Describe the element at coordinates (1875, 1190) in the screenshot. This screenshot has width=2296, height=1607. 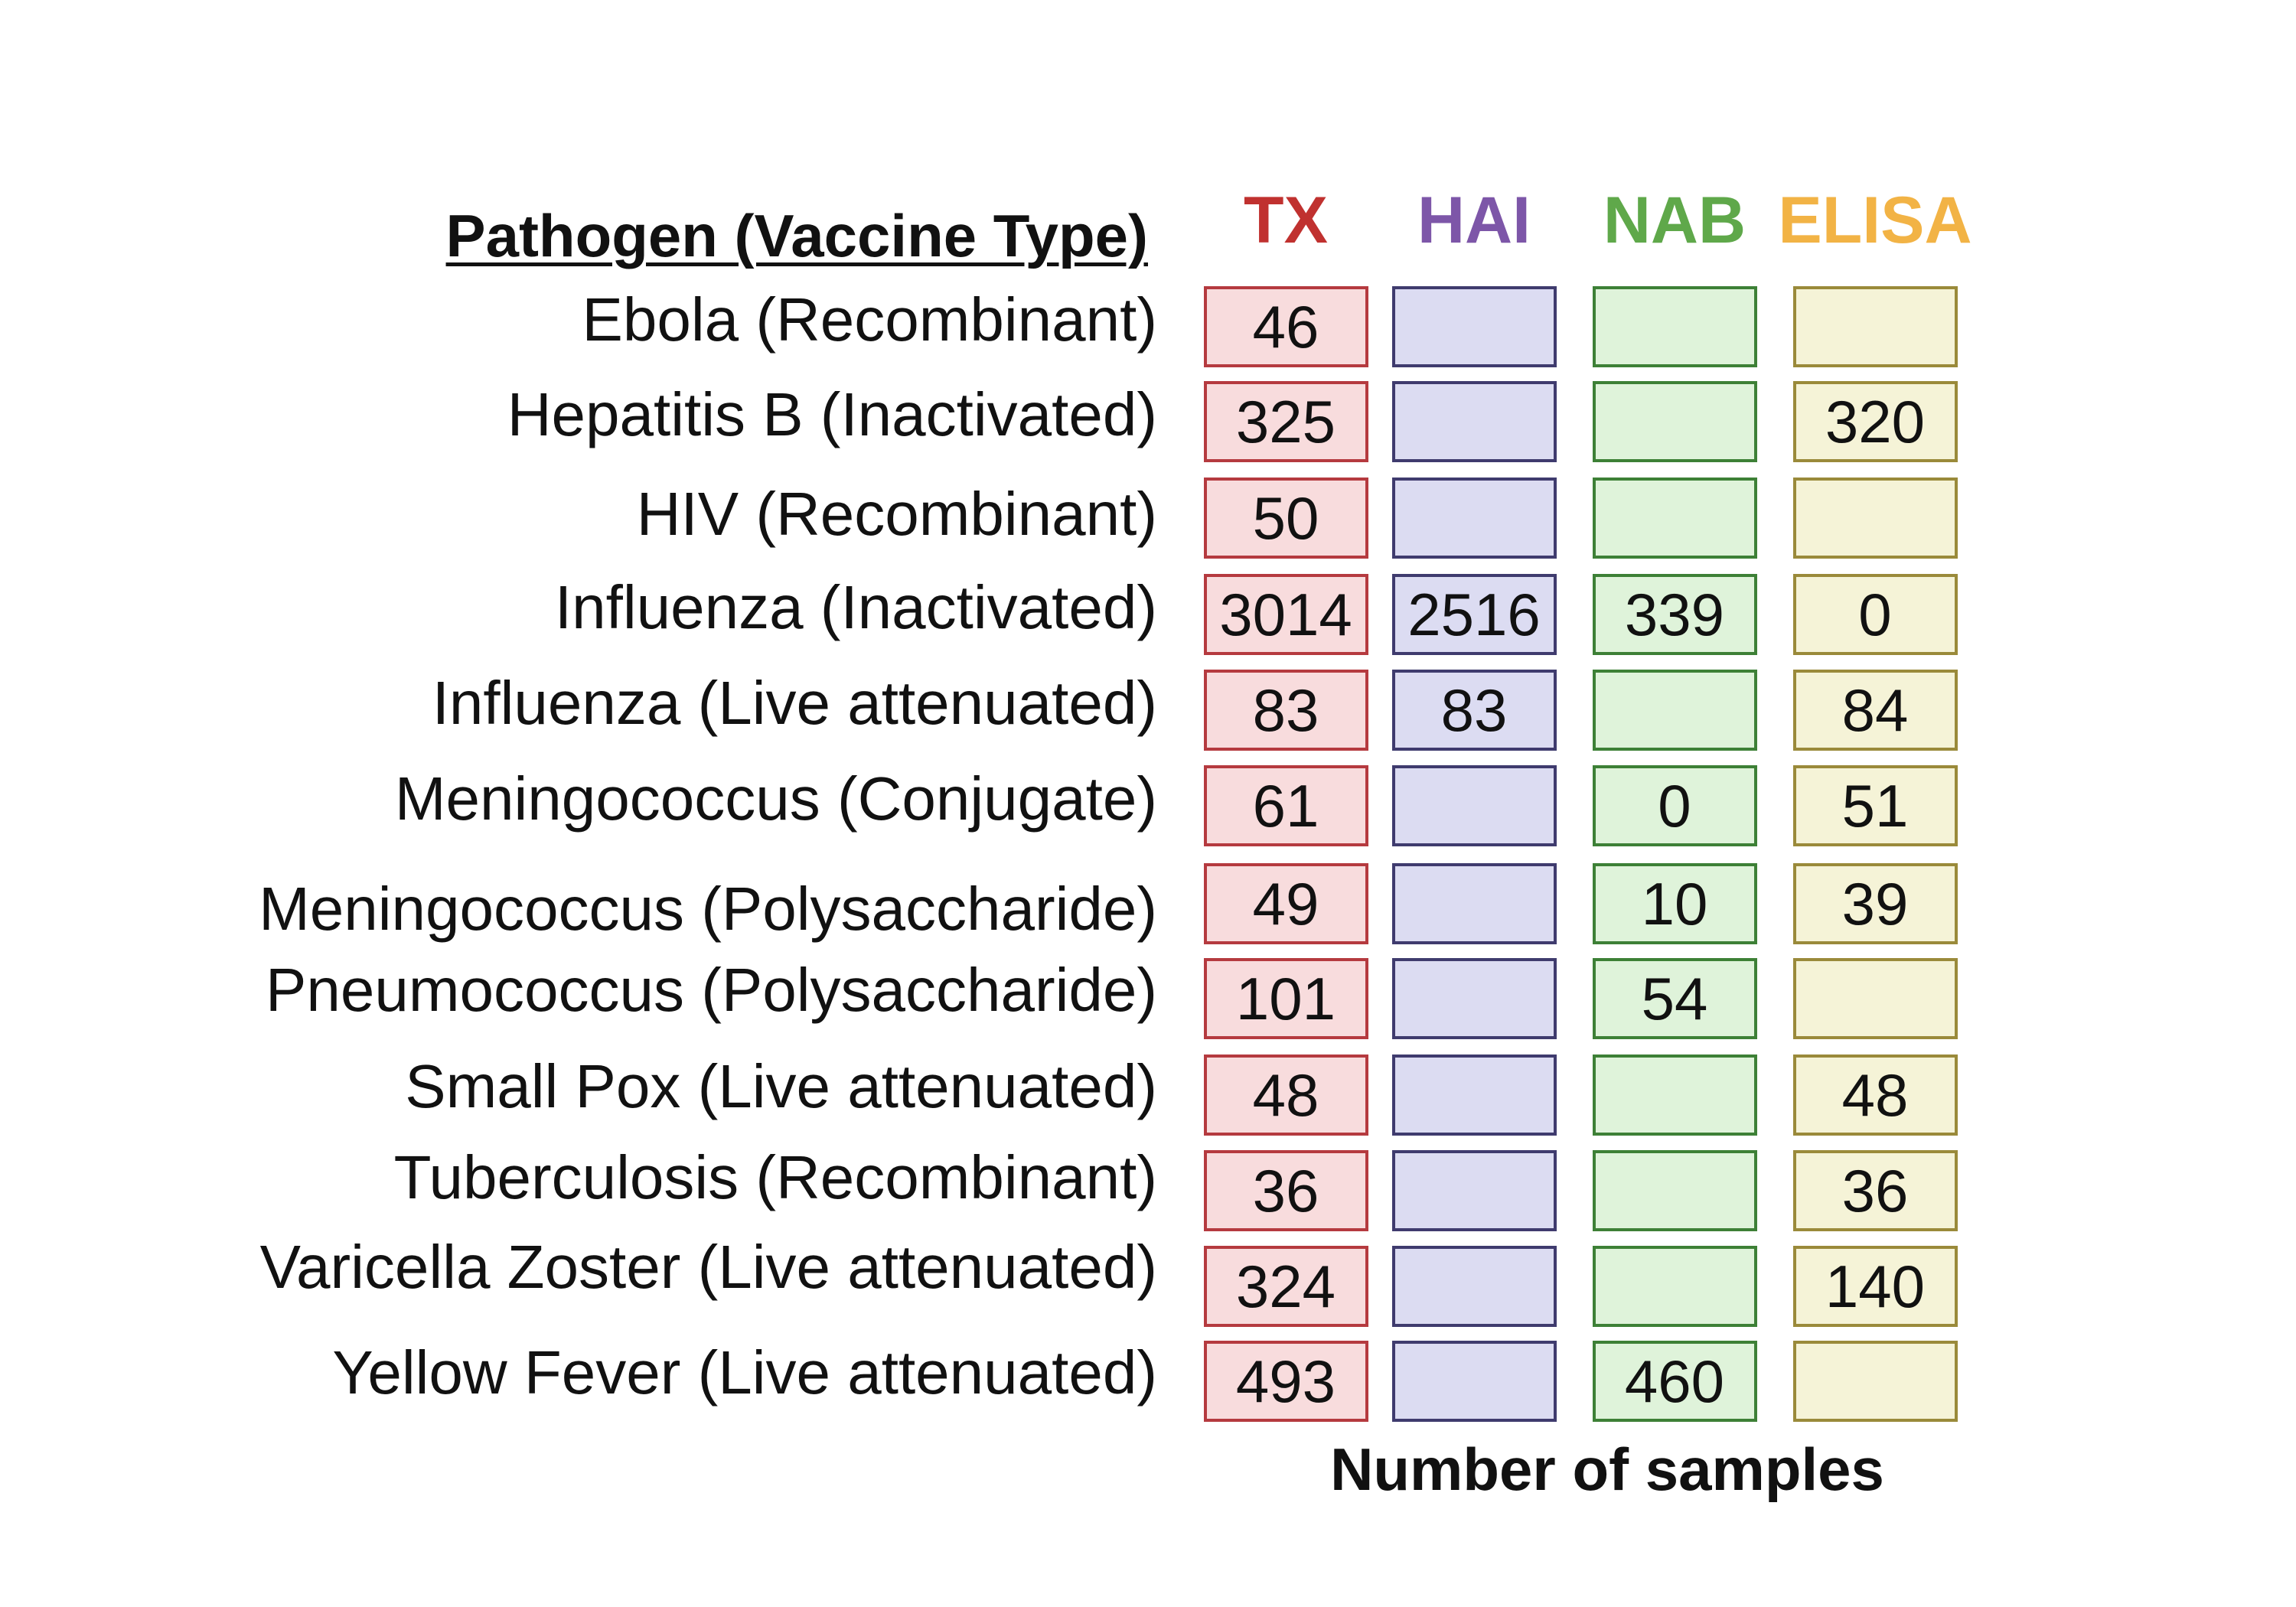
I see `cell-elisa: 36` at that location.